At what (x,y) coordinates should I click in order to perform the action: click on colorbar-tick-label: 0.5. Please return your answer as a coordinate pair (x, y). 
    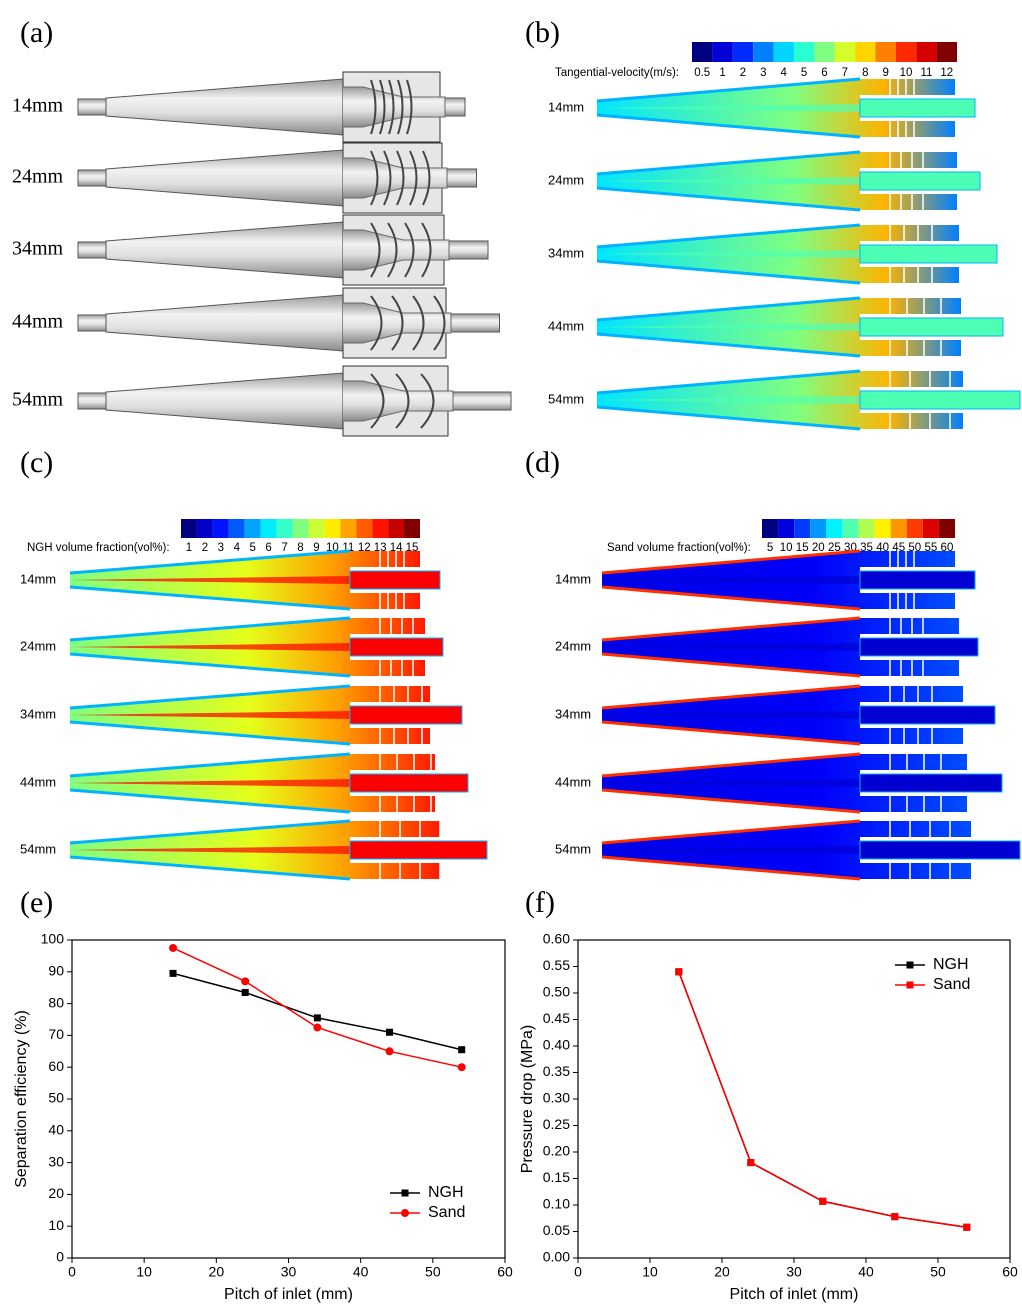
    Looking at the image, I should click on (702, 73).